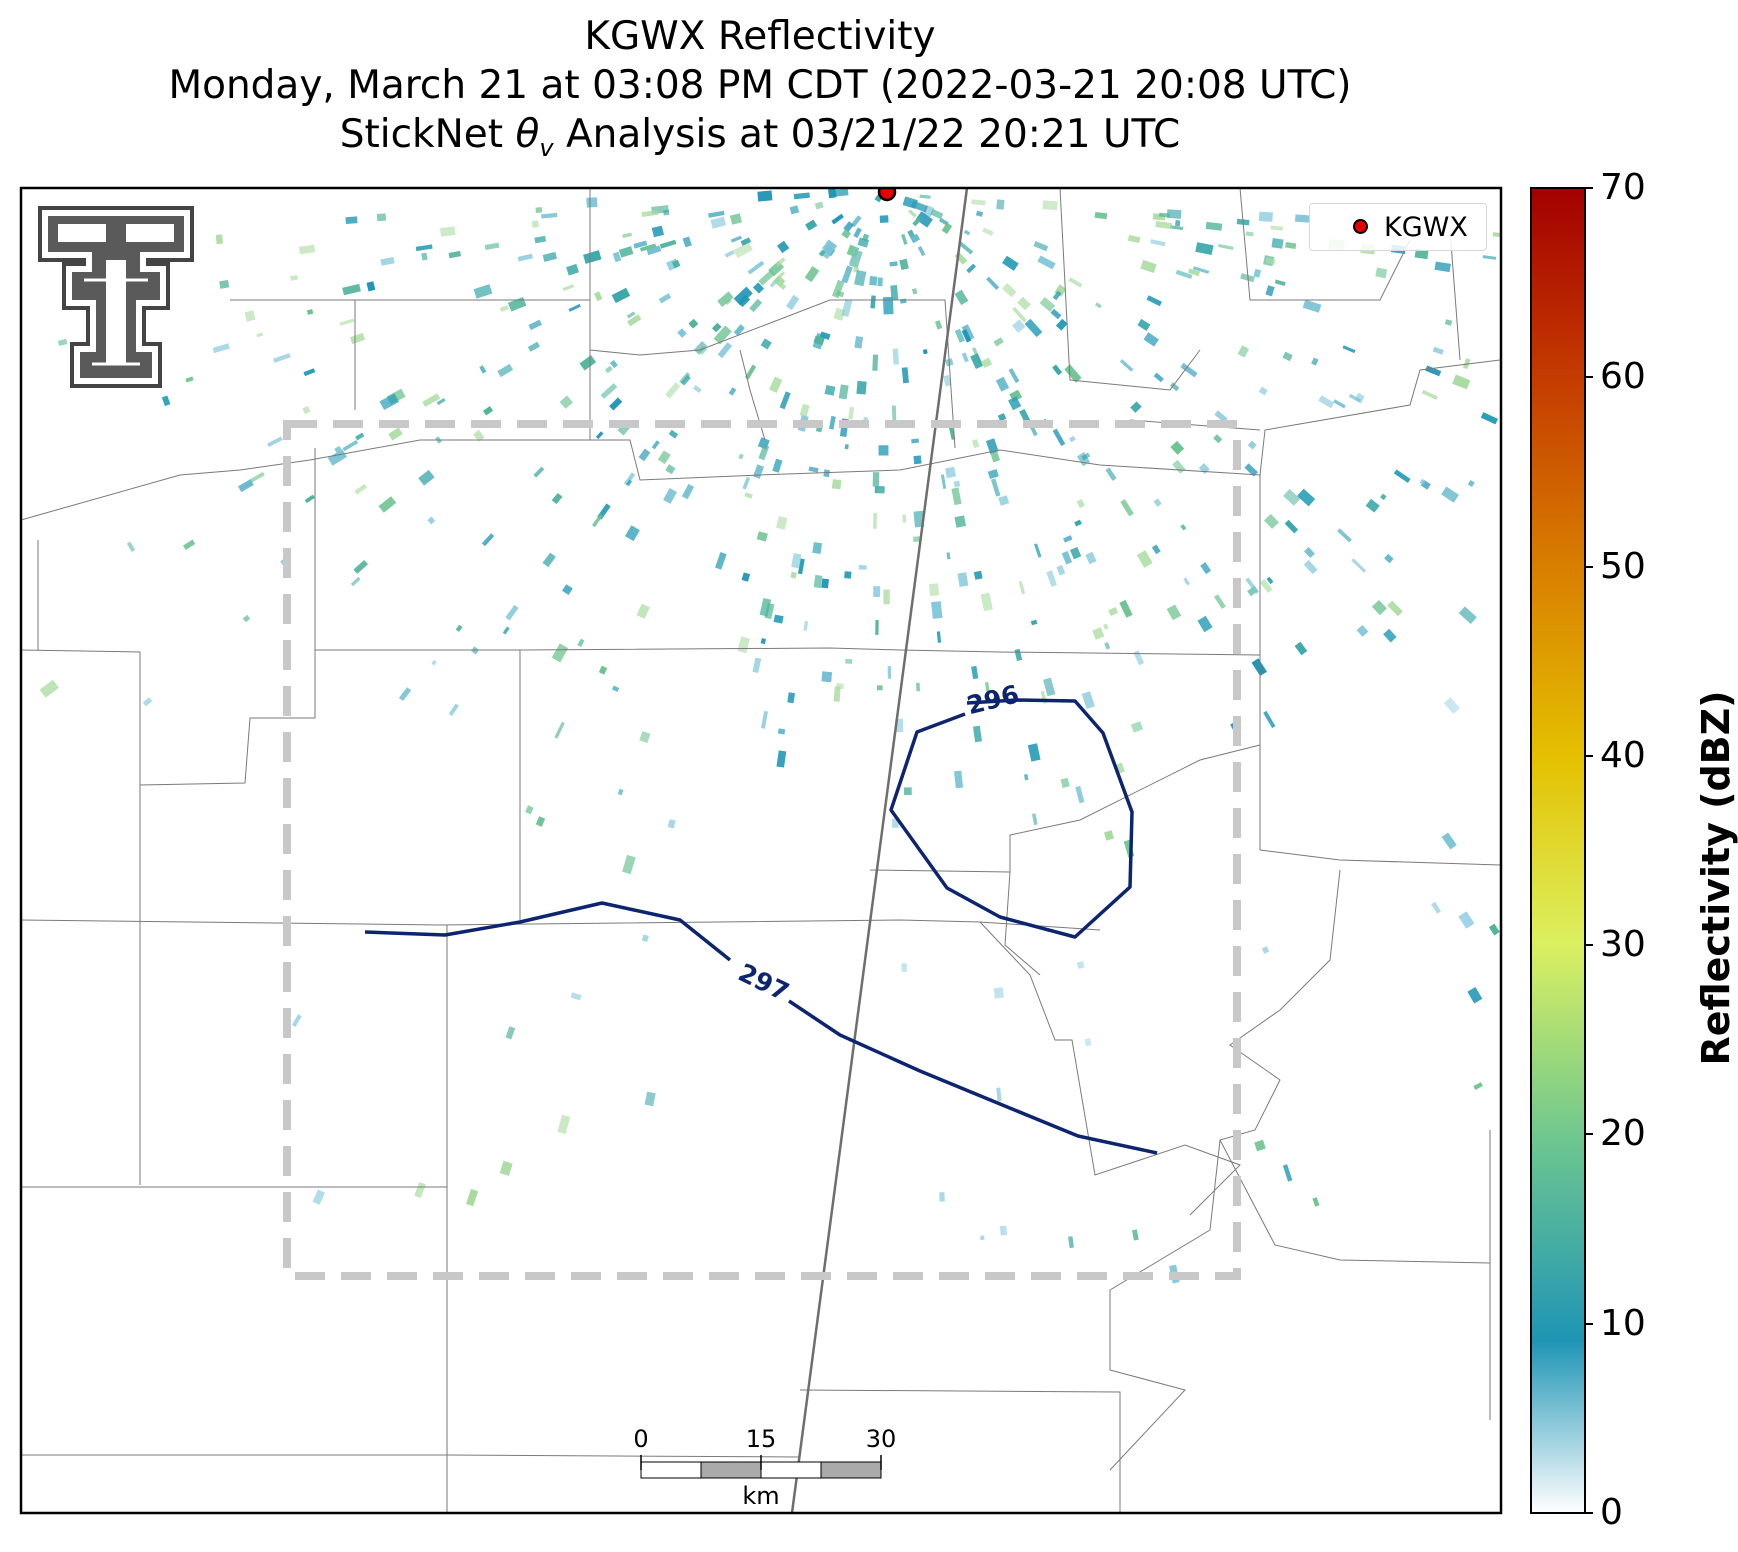 This screenshot has height=1552, width=1738. Describe the element at coordinates (1611, 1512) in the screenshot. I see `colorbar-tick-label: 0` at that location.